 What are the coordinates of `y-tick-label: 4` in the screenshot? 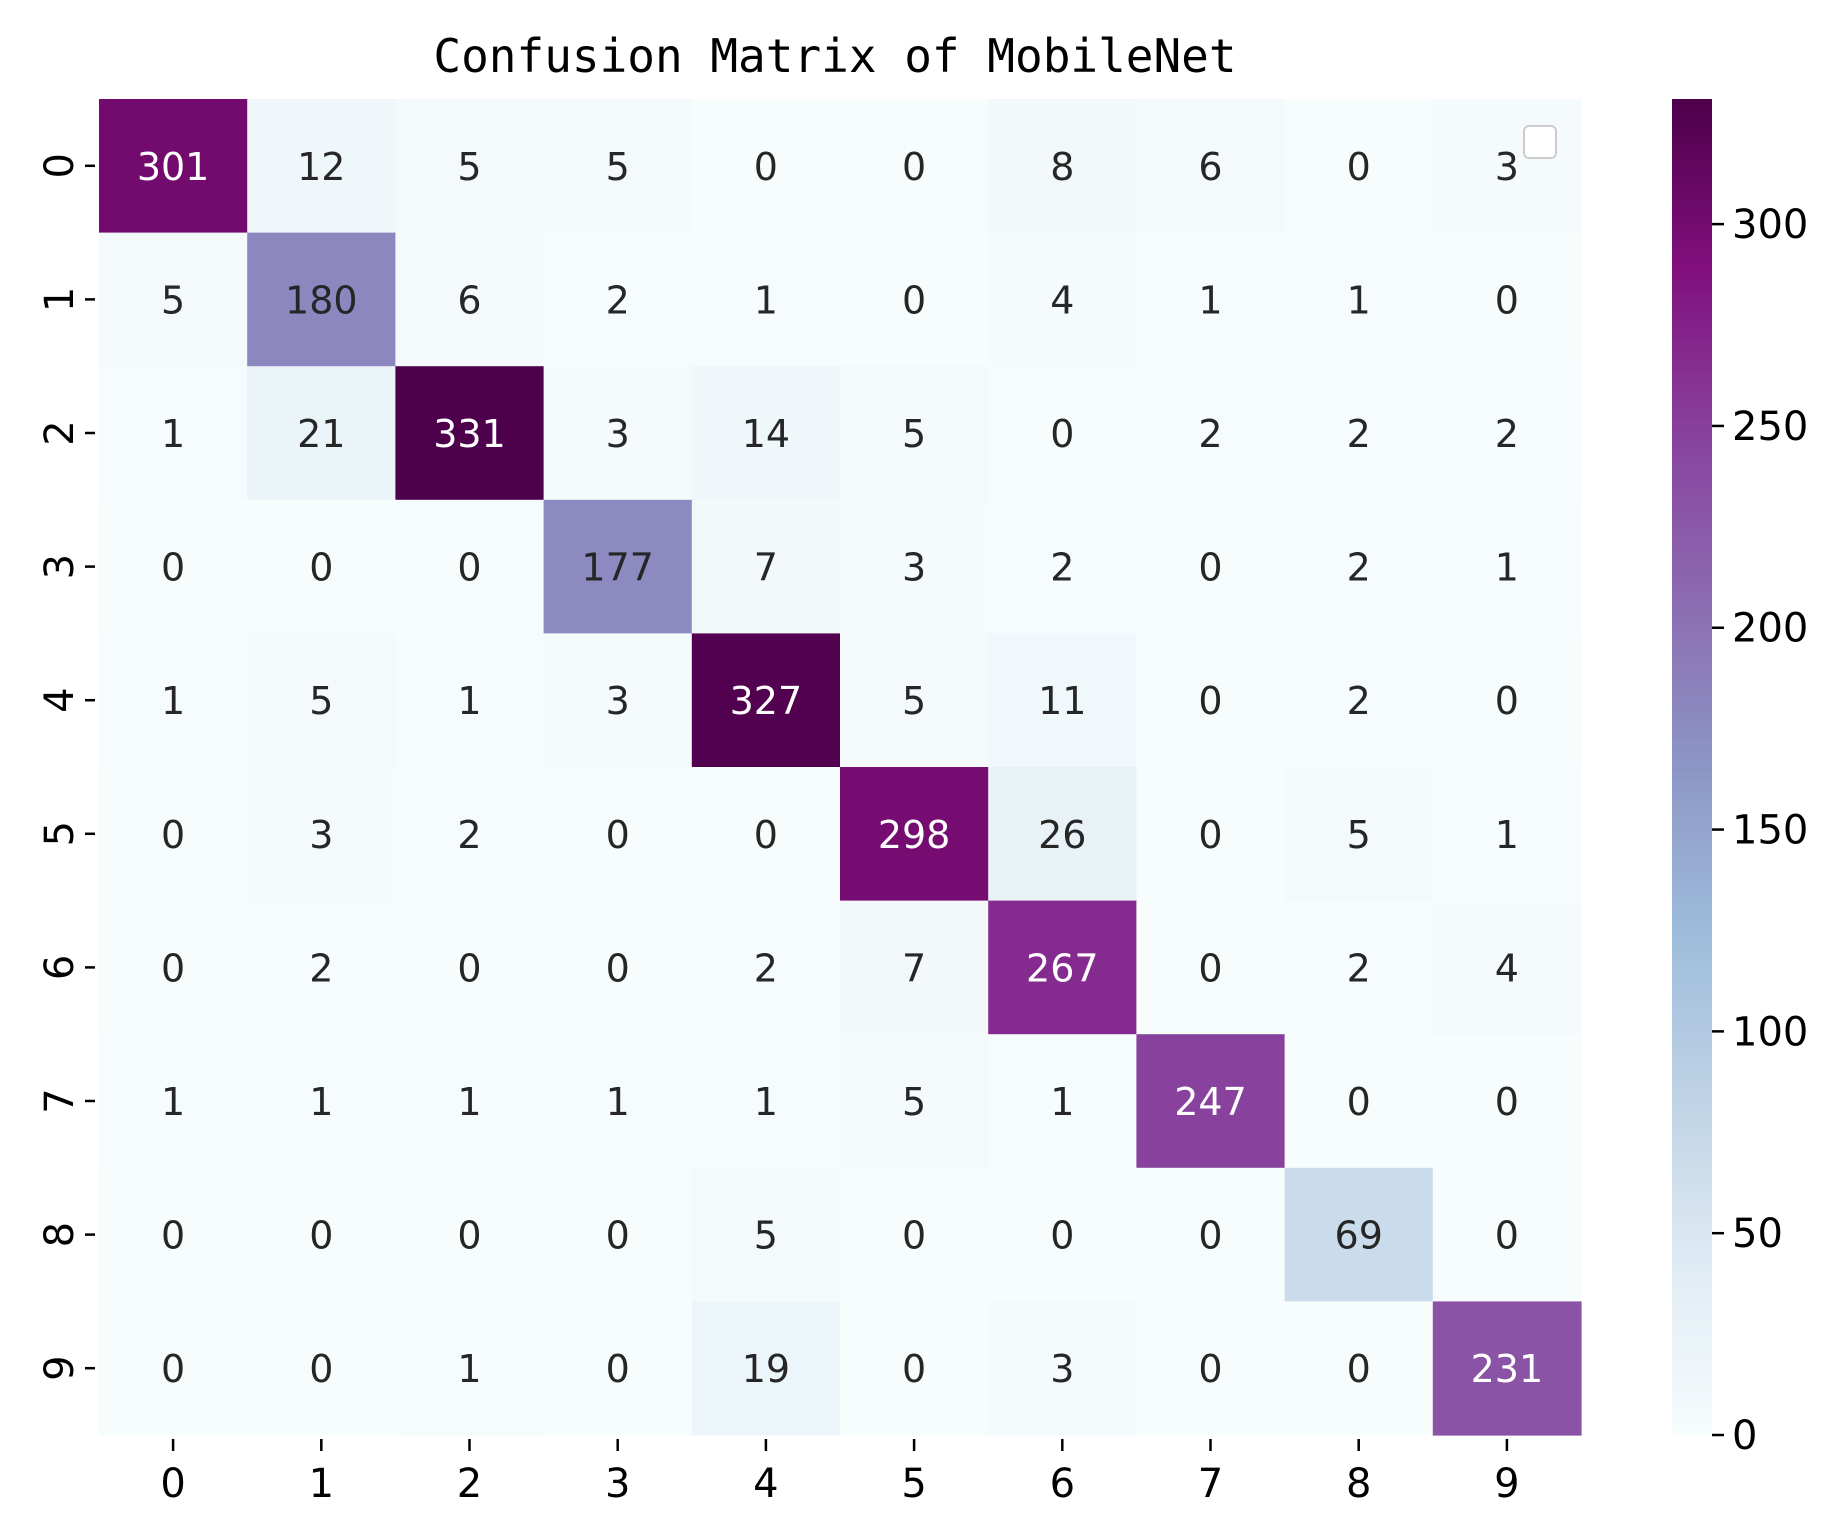 It's located at (60, 699).